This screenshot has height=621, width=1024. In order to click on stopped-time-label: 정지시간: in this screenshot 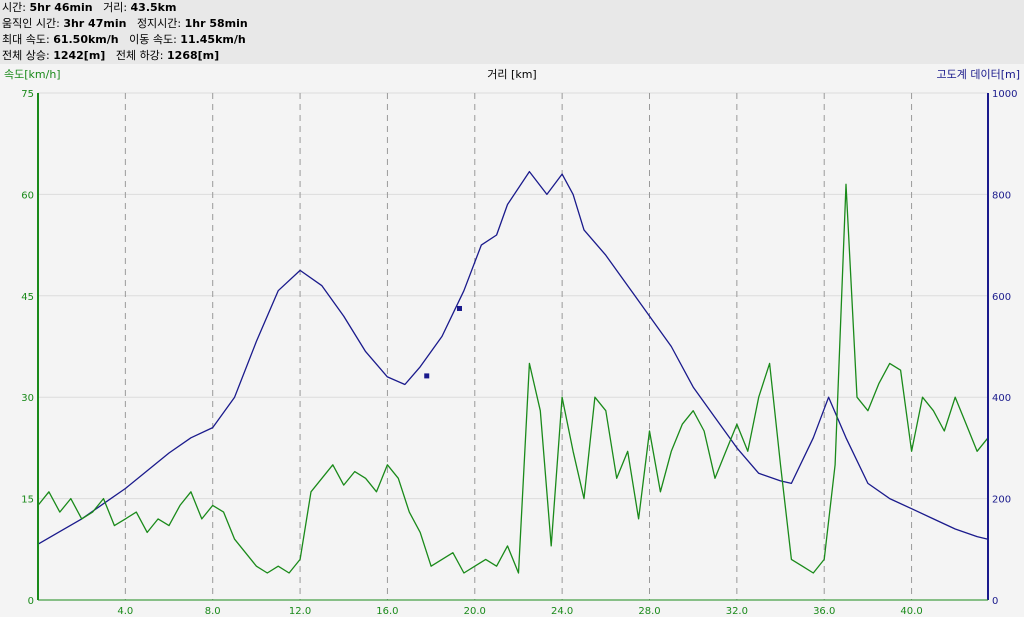, I will do `click(159, 23)`.